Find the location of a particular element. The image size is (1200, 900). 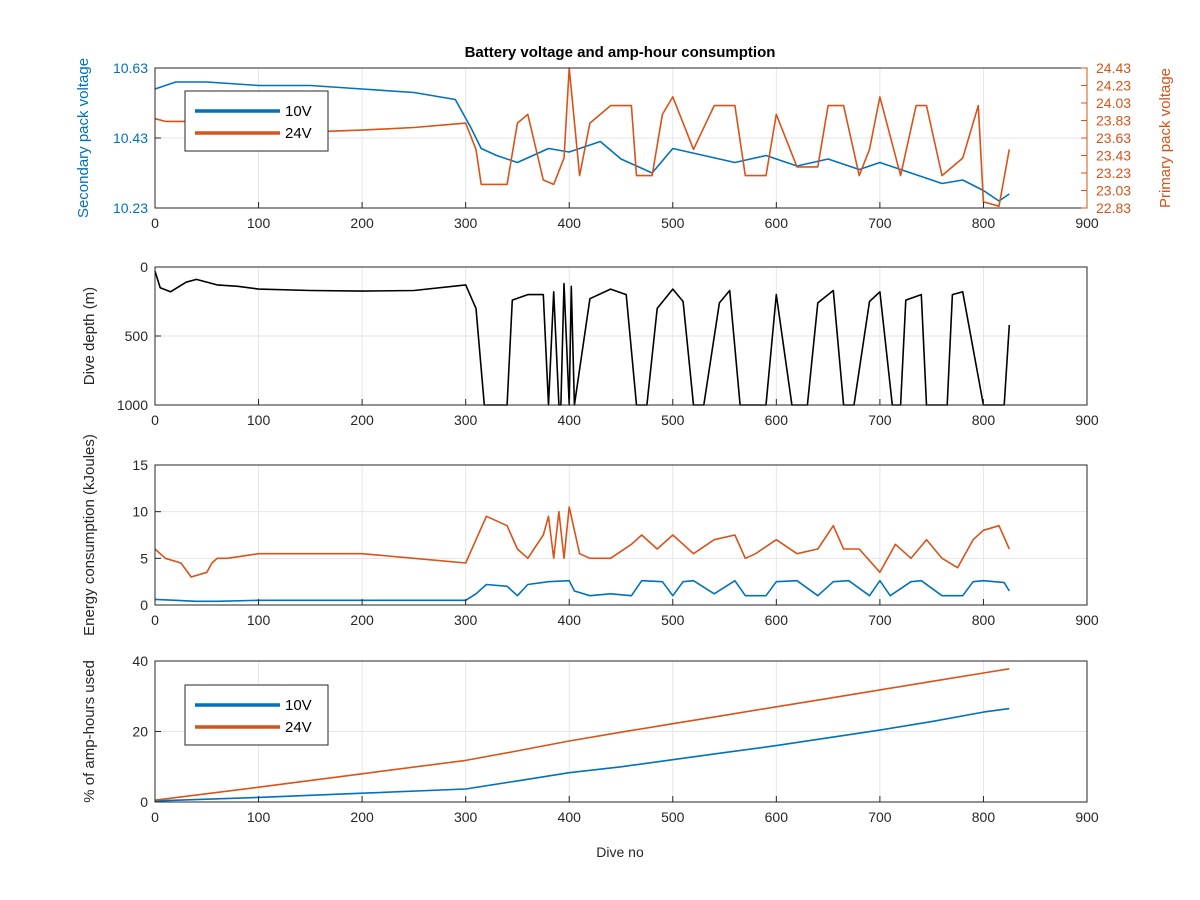

voltage-y-tick-label: 10.43 is located at coordinates (130, 138).